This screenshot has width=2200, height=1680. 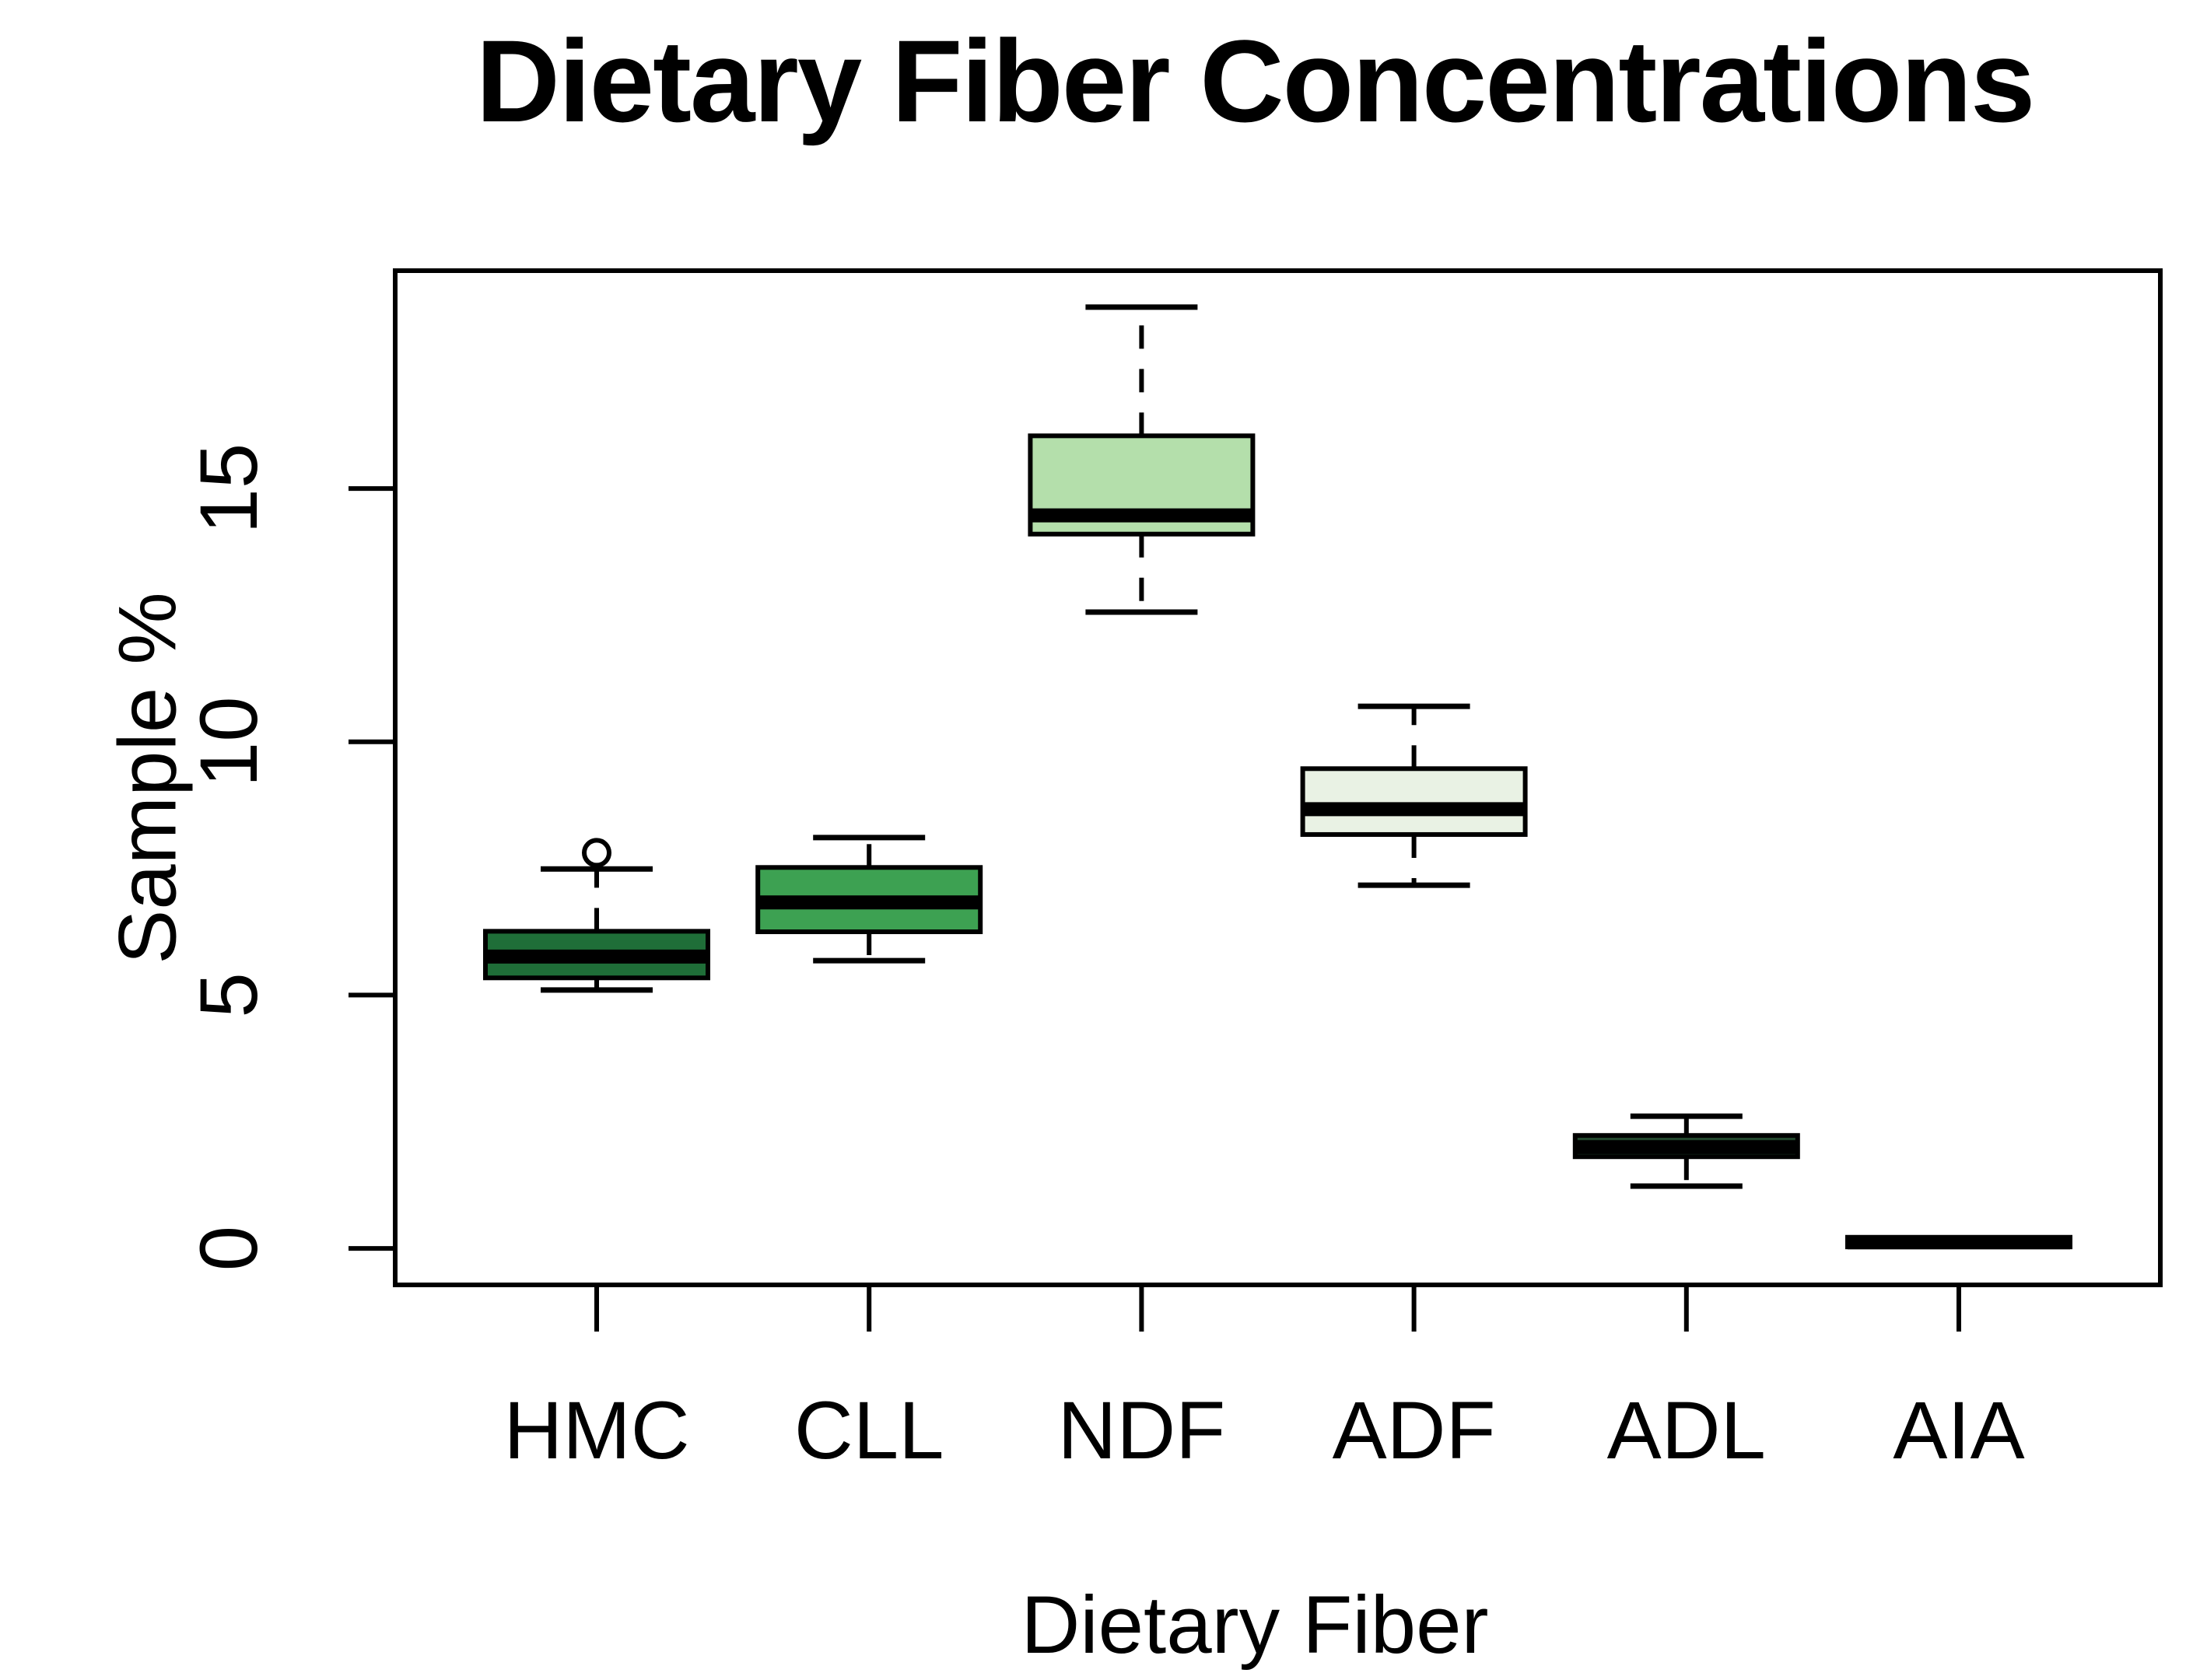 I want to click on category-label: ADF, so click(x=1414, y=1430).